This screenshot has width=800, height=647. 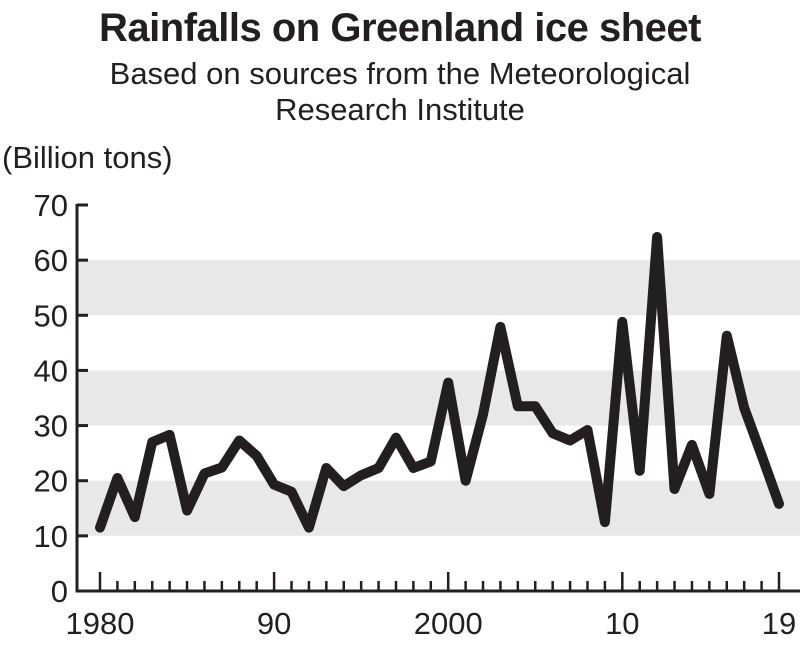 I want to click on x-ticks: 1980 90 2000 10 19, so click(x=431, y=606).